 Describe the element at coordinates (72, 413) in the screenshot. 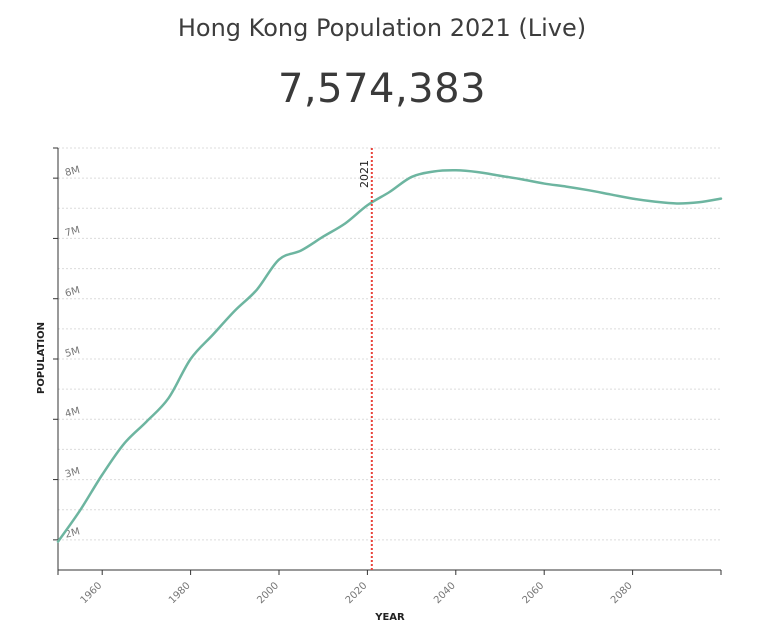

I see `y-tick-label: 4M` at that location.